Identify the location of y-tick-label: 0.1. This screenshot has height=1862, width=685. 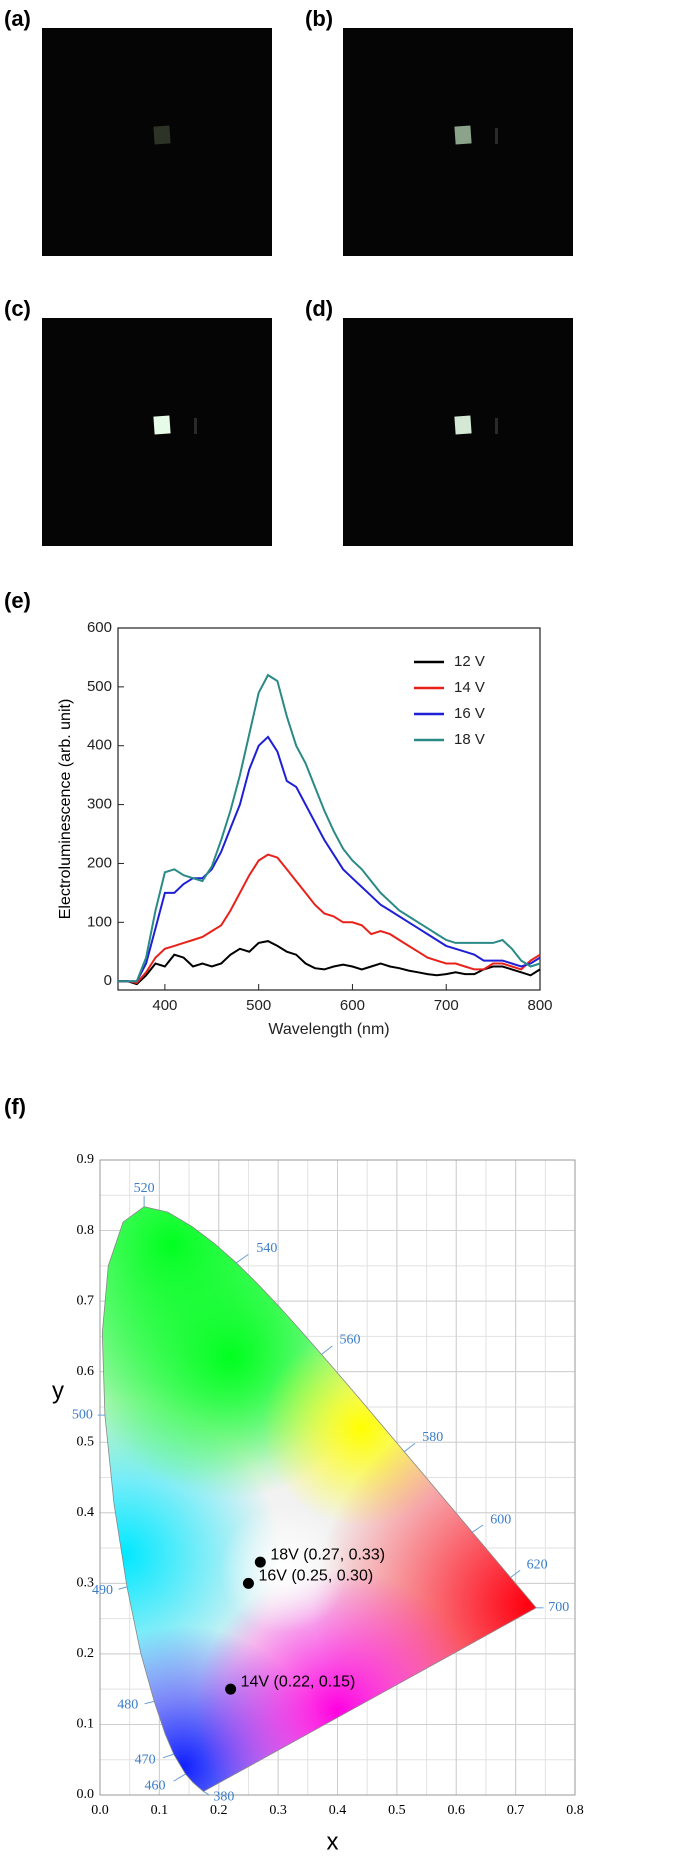
(86, 1724).